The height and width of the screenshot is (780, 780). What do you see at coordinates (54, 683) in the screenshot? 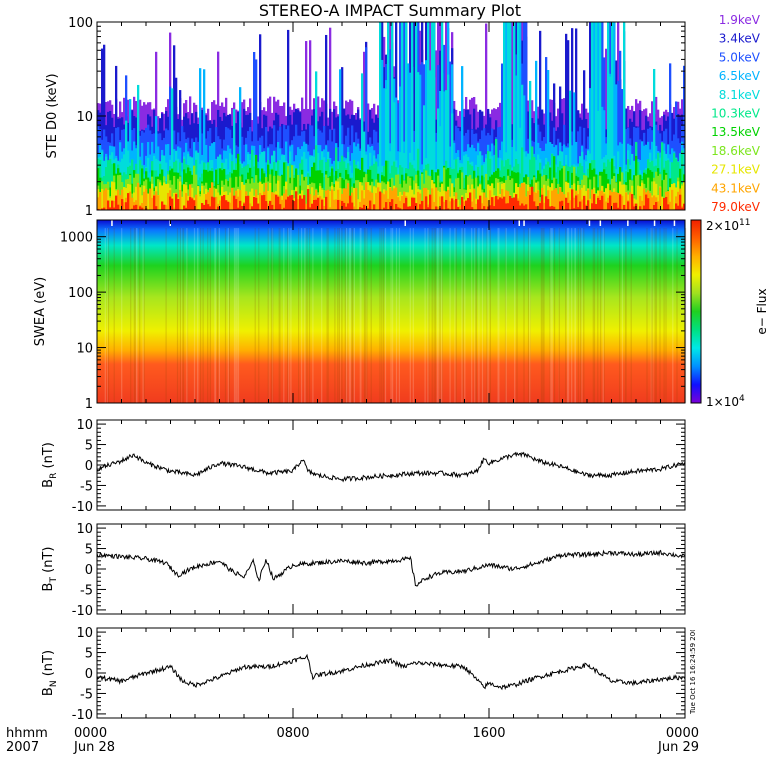
I see `bn-ylabel-sub: N` at bounding box center [54, 683].